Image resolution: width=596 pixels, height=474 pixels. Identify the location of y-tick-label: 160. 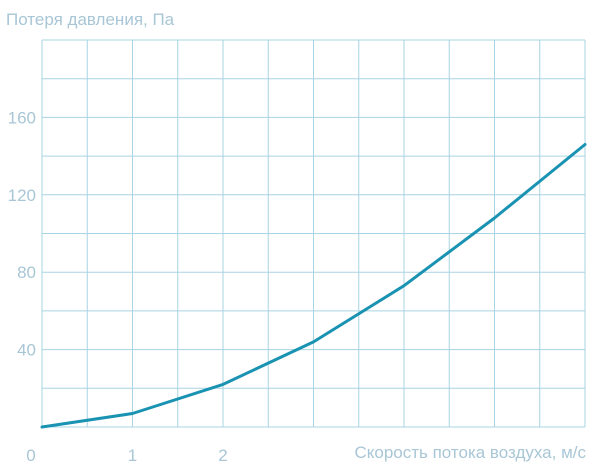
(22, 117).